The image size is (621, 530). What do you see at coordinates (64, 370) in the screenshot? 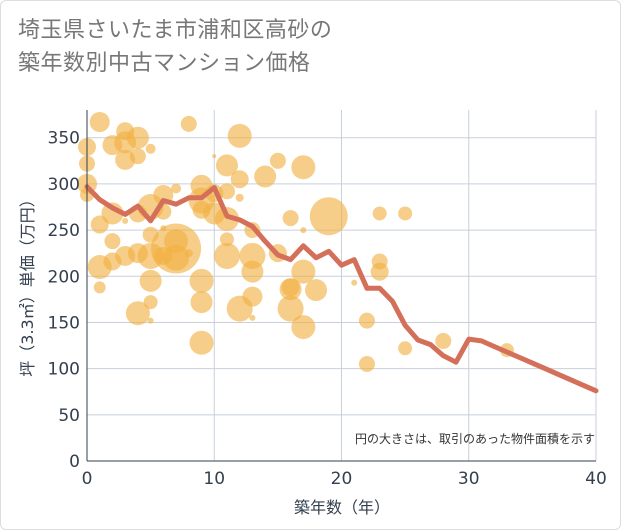
I see `y-tick-label-100: 100` at bounding box center [64, 370].